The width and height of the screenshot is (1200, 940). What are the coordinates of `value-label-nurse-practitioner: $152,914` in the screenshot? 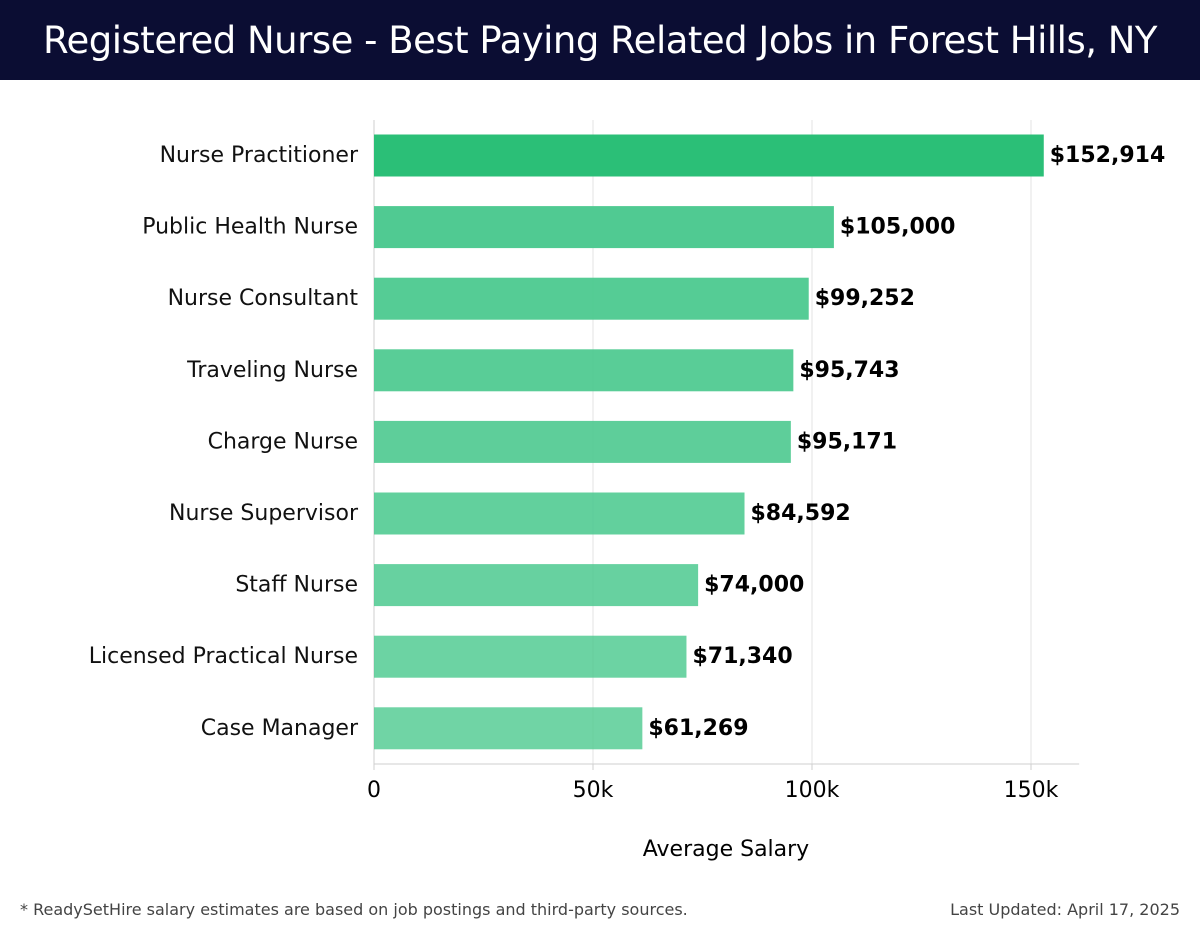 It's located at (1108, 155).